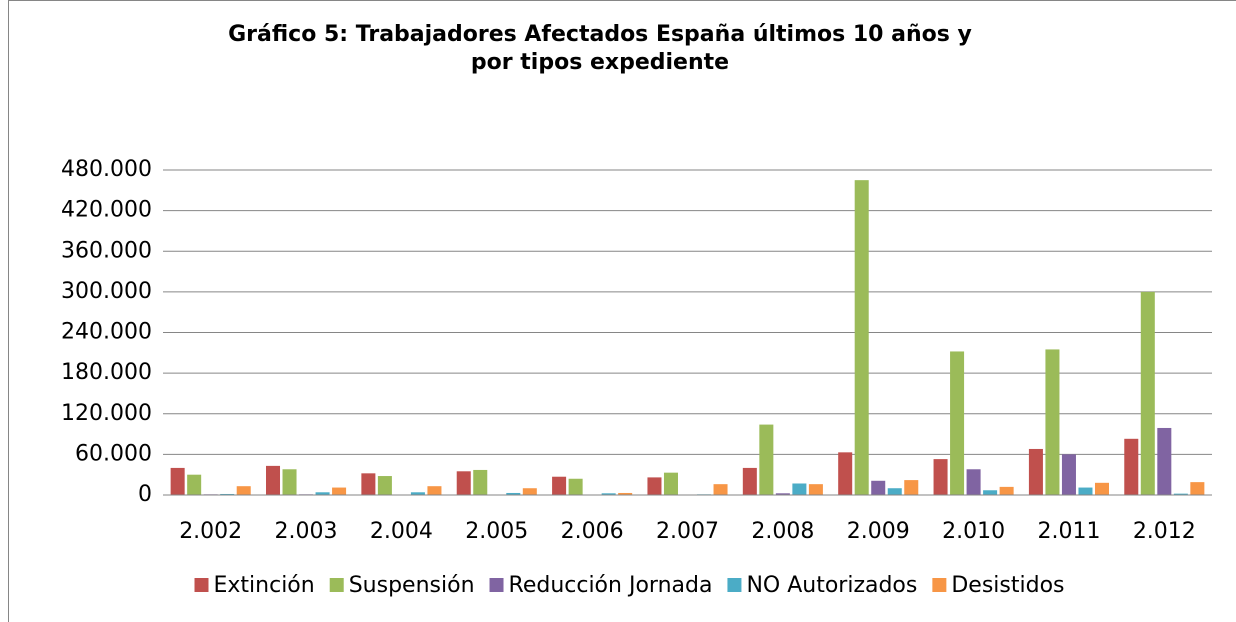 Image resolution: width=1236 pixels, height=622 pixels. I want to click on y-tick-label: 240.000, so click(106, 332).